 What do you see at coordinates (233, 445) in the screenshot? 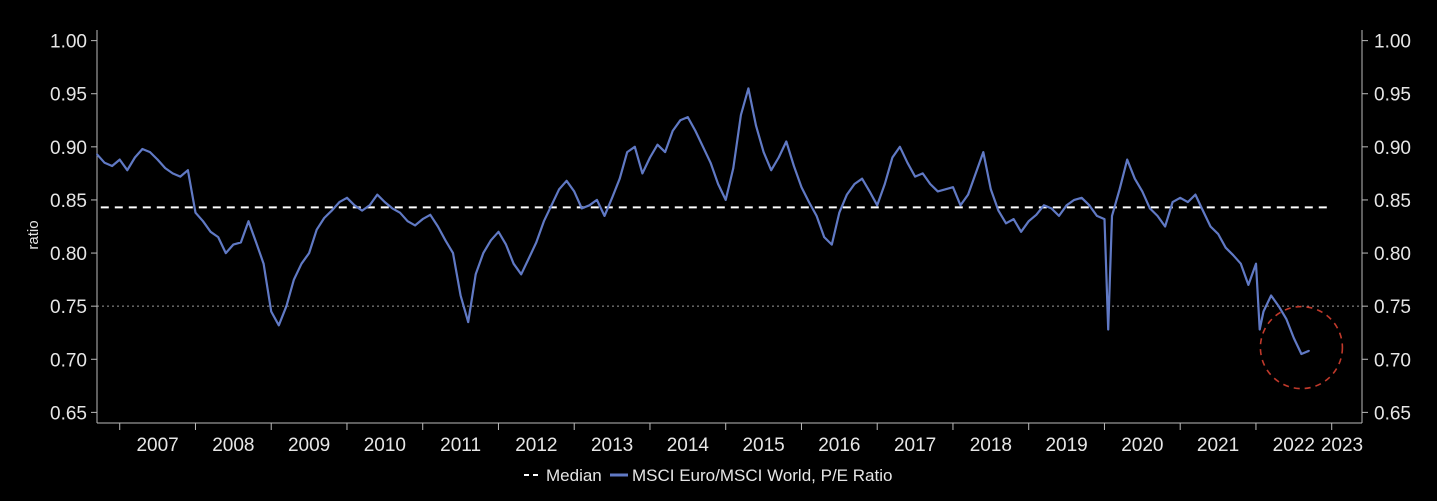
I see `x-tick-label: 2008` at bounding box center [233, 445].